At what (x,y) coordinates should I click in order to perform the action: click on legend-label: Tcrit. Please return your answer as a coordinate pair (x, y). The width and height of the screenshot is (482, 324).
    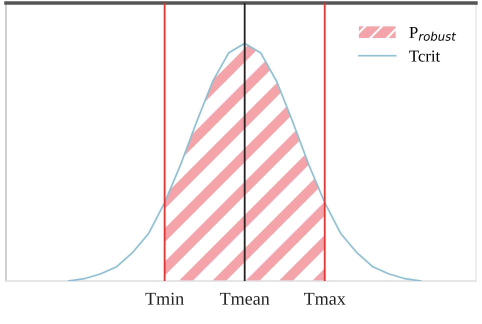
    Looking at the image, I should click on (424, 56).